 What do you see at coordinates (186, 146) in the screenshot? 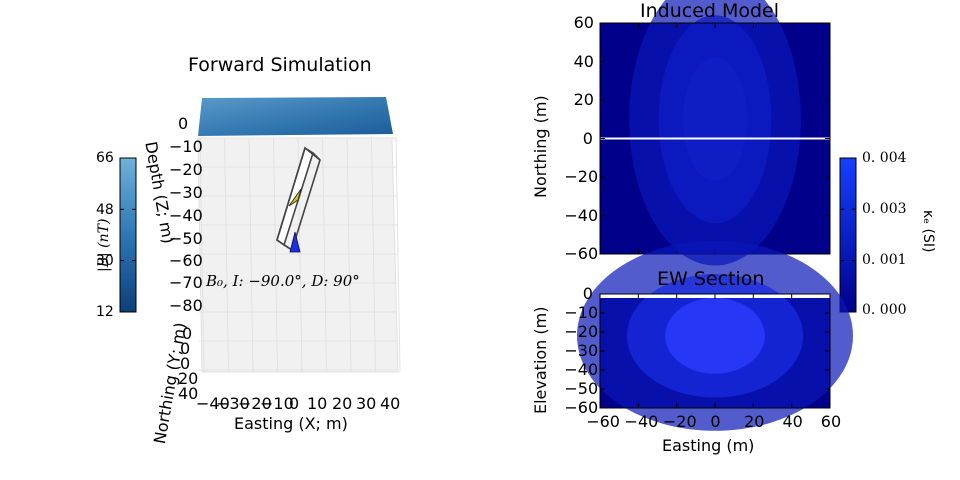
I see `depth-tick: −10` at bounding box center [186, 146].